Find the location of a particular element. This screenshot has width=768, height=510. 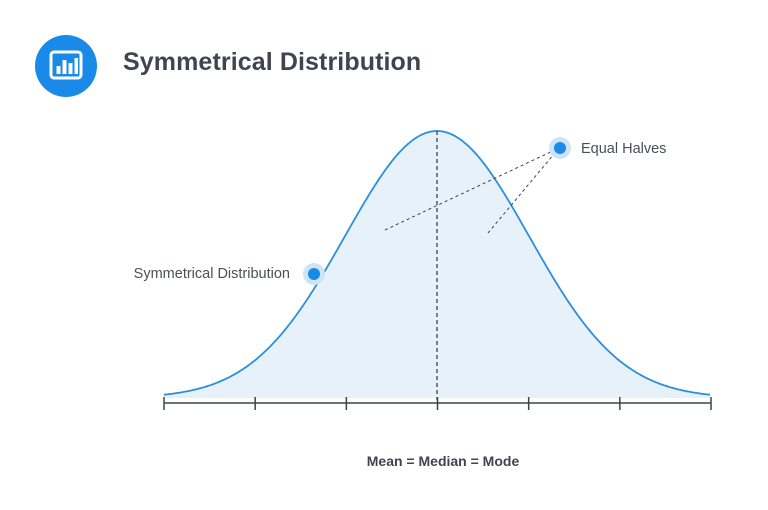

page-title: Symmetrical Distribution is located at coordinates (272, 62).